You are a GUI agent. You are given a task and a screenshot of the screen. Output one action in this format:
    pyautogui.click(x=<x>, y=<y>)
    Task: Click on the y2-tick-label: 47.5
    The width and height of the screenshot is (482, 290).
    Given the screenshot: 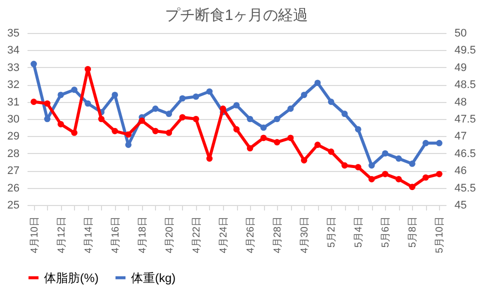 What is the action you would take?
    pyautogui.click(x=465, y=120)
    